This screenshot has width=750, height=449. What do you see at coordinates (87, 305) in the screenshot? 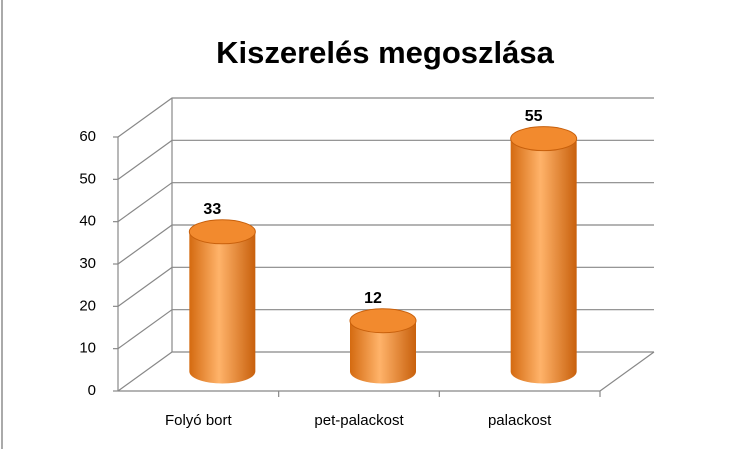
I see `y-tick-label: 20` at bounding box center [87, 305].